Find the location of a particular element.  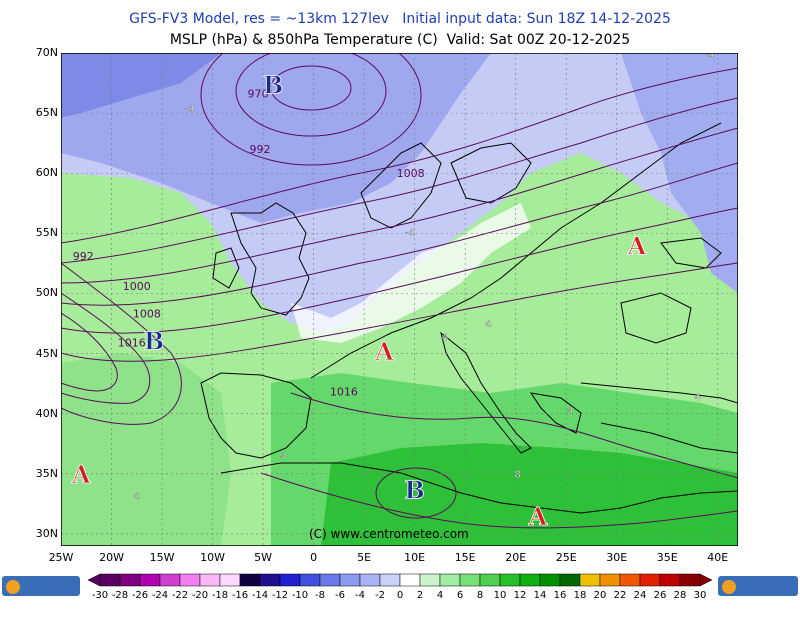

colorbar-label: -30 is located at coordinates (100, 595).